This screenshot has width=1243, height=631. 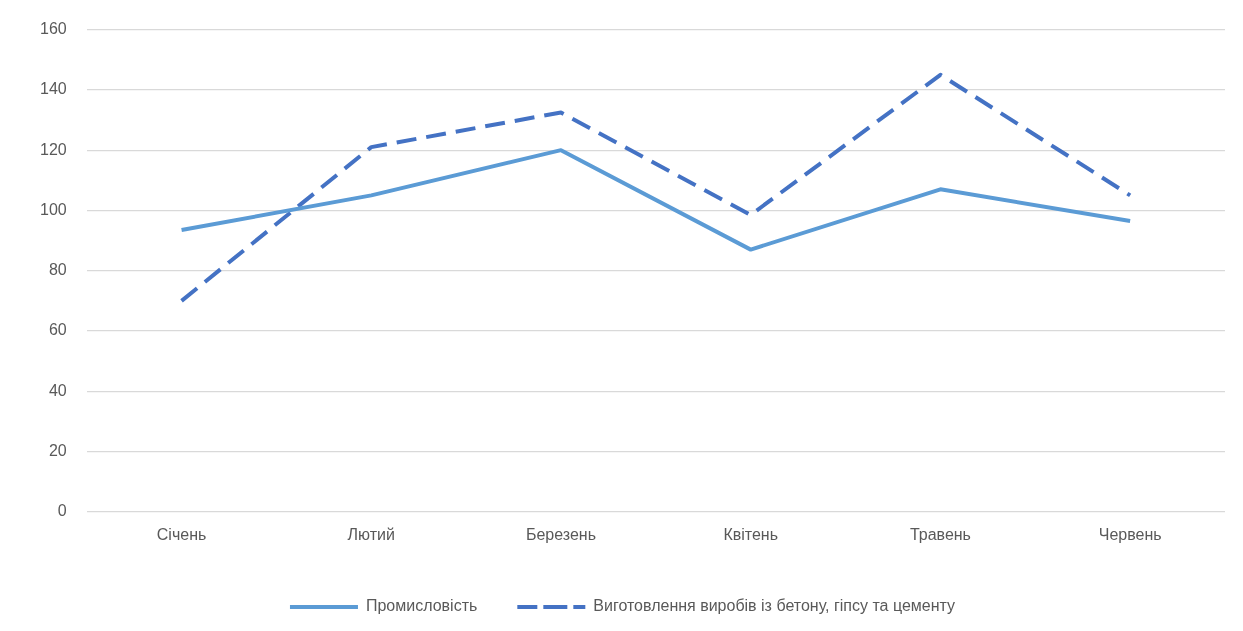 What do you see at coordinates (774, 606) in the screenshot?
I see `legend-label: Виготовлення виробів із бетону, гіпсу та цементу` at bounding box center [774, 606].